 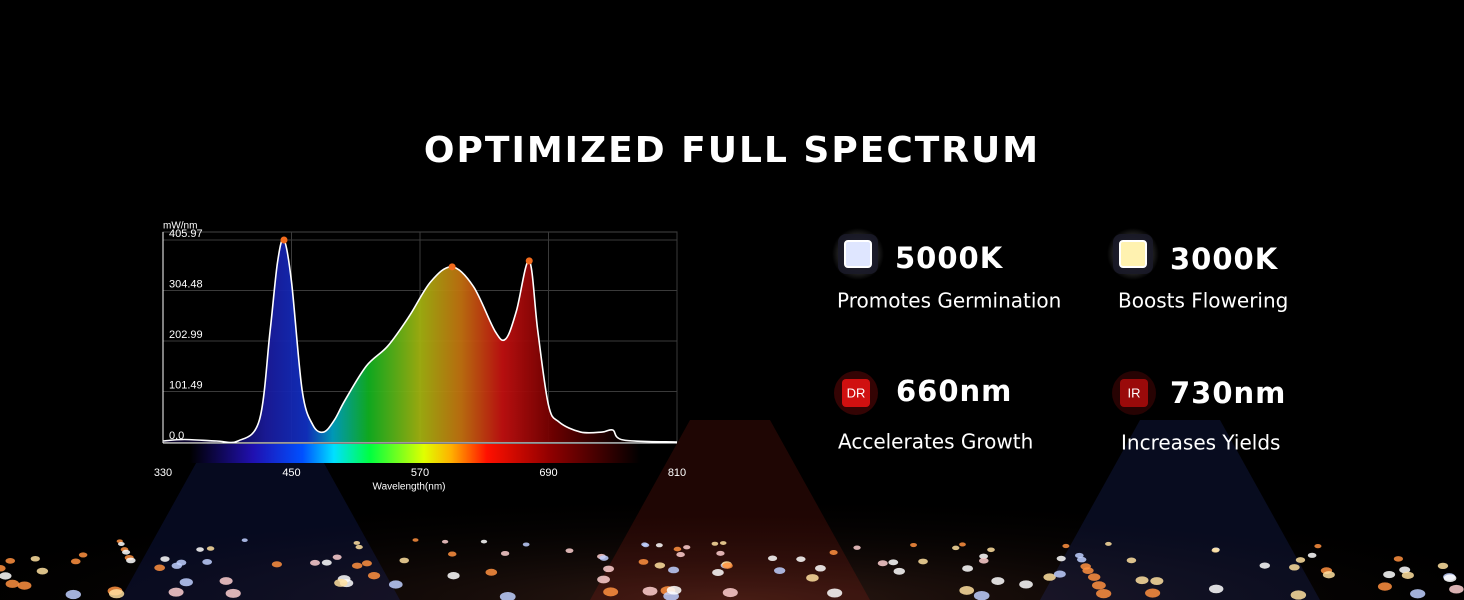 What do you see at coordinates (186, 284) in the screenshot?
I see `y-tick-label: 304.48` at bounding box center [186, 284].